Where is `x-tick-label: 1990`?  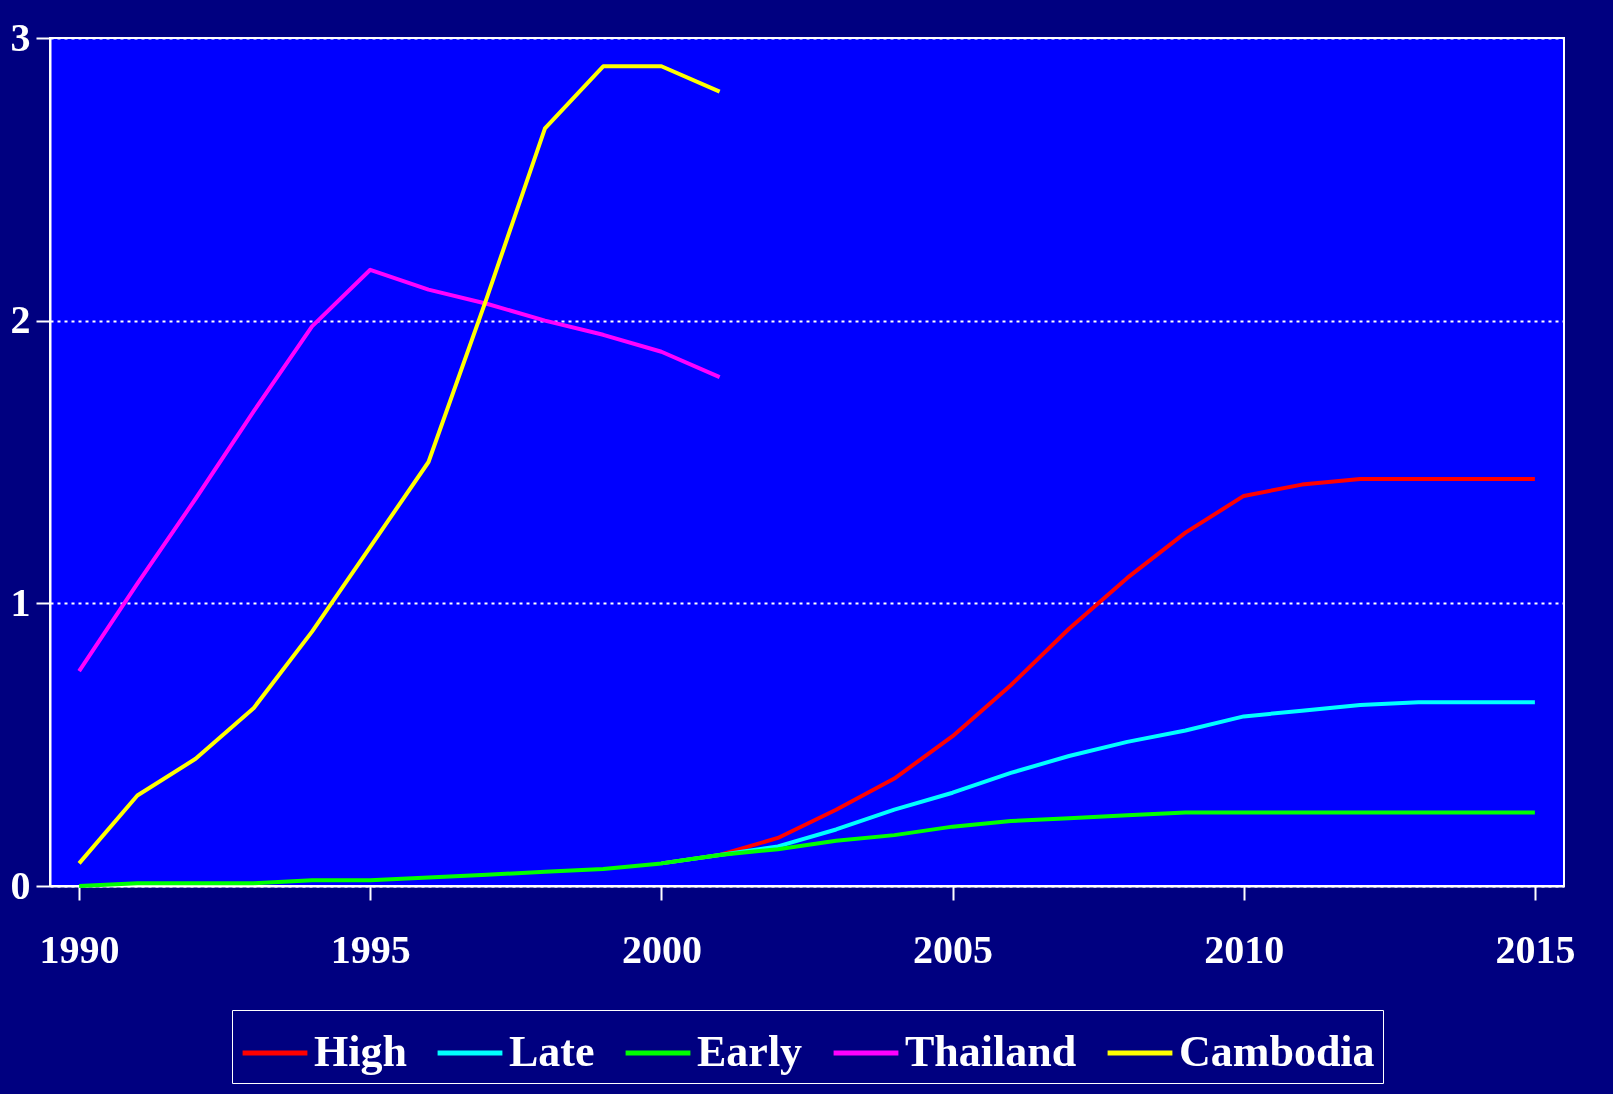 x-tick-label: 1990 is located at coordinates (79, 949).